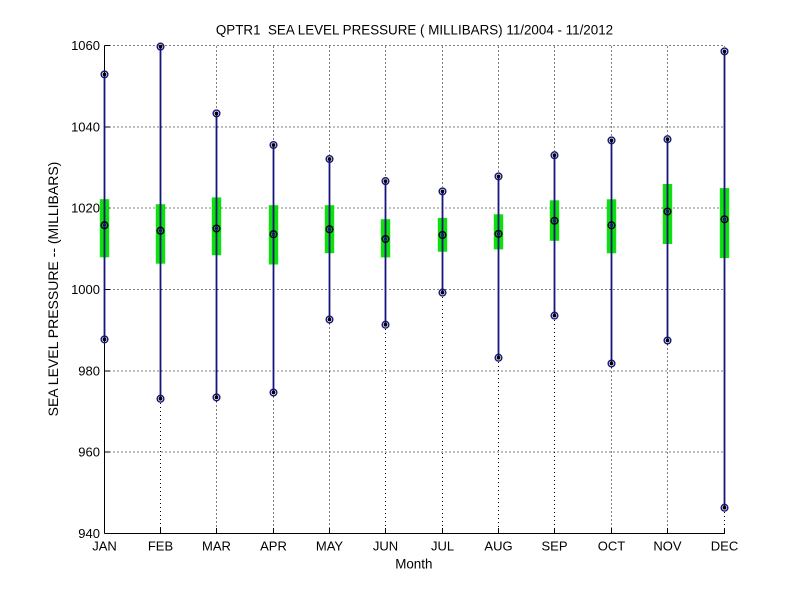 The width and height of the screenshot is (800, 600). I want to click on svg-text: MAR, so click(216, 546).